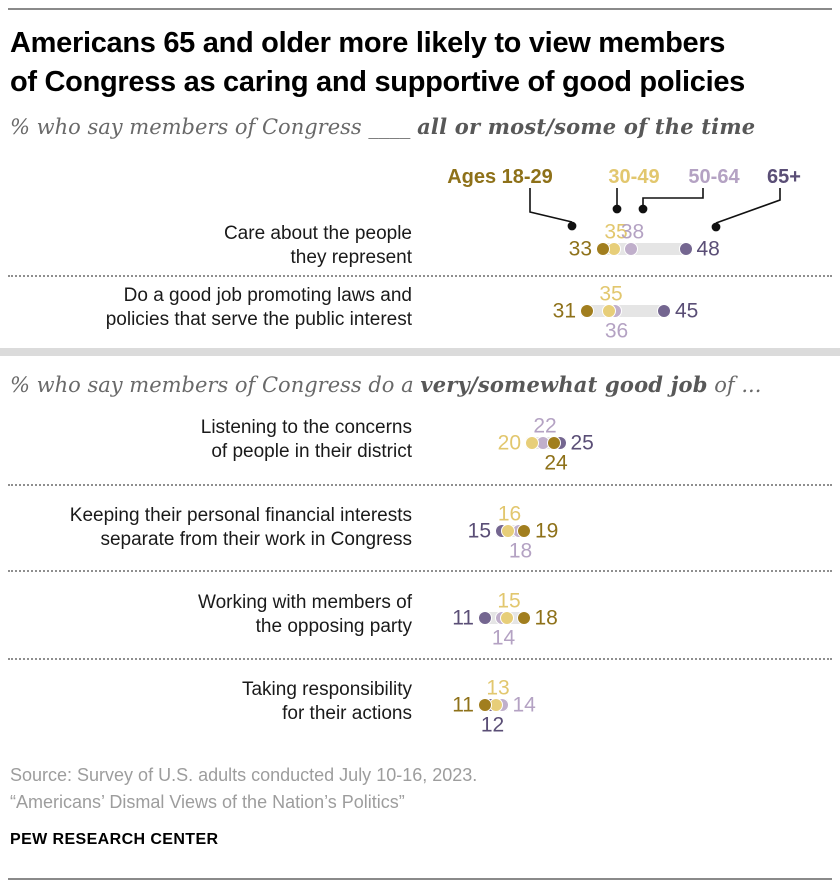 The width and height of the screenshot is (840, 892). Describe the element at coordinates (479, 531) in the screenshot. I see `value-label-age65: 15` at that location.